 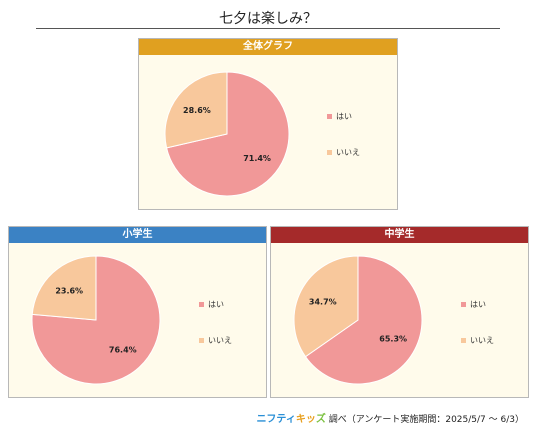 What do you see at coordinates (268, 28) in the screenshot?
I see `title-divider` at bounding box center [268, 28].